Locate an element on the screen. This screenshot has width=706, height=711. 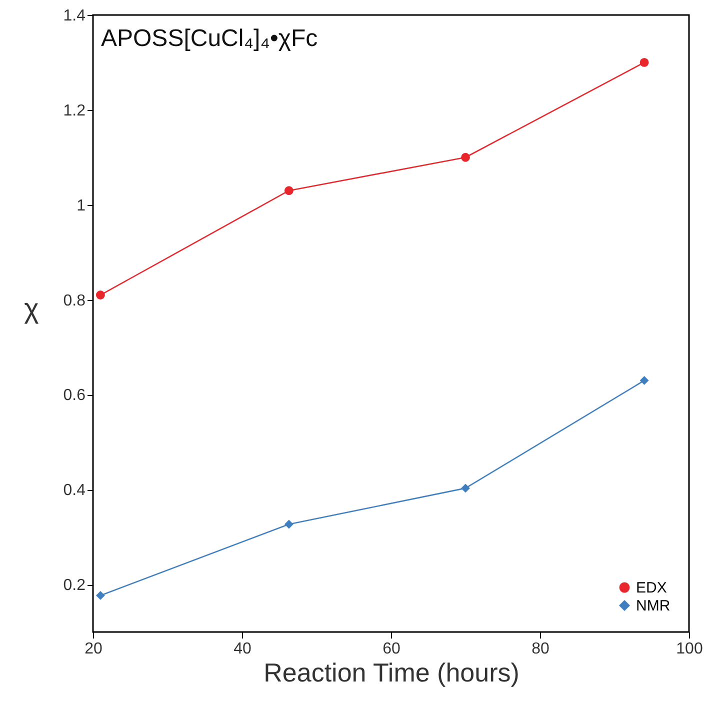
chart-title: APOSS[CuCl₄]₄•χFc is located at coordinates (209, 38).